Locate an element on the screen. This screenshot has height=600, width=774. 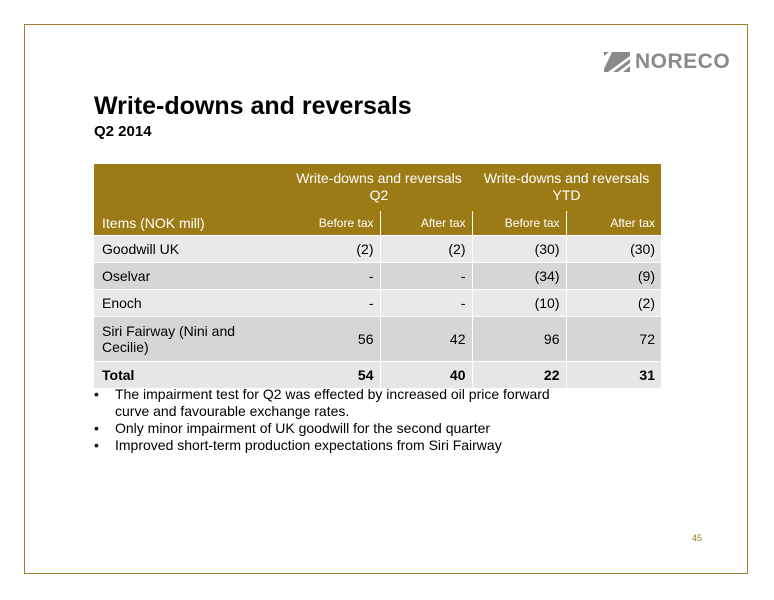
table-row: Goodwill UK (2) (2) (30) (30) is located at coordinates (377, 249).